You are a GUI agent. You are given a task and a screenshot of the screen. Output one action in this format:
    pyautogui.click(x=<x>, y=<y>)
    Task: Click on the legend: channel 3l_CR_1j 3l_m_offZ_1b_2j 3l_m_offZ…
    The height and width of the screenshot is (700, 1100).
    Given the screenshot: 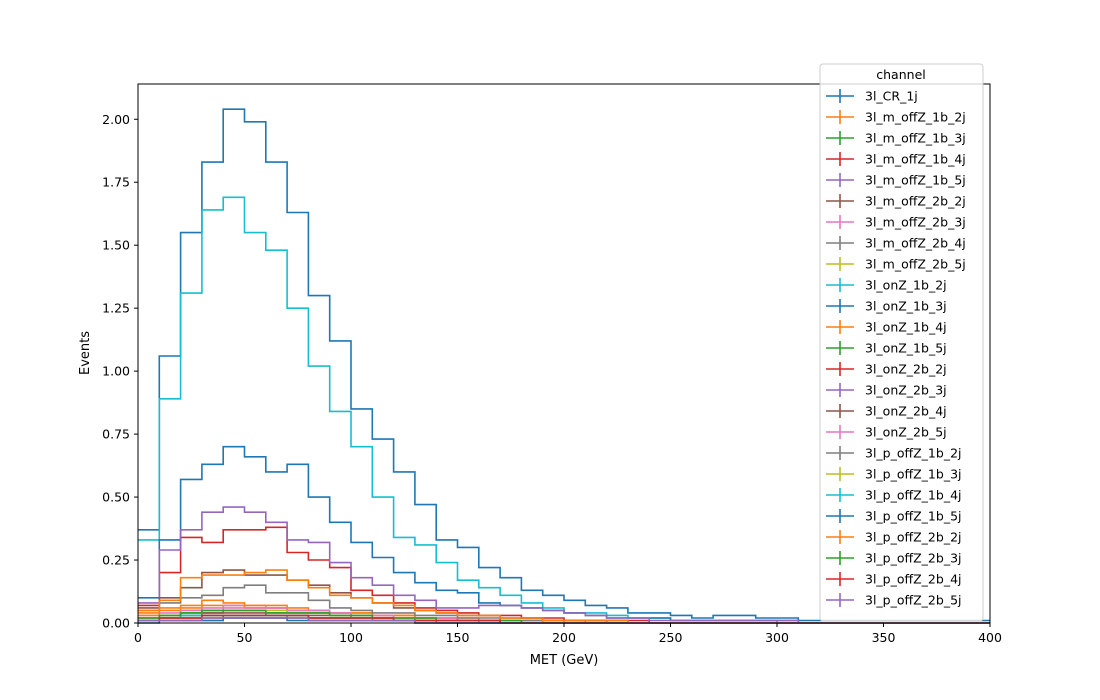 What is the action you would take?
    pyautogui.click(x=901, y=342)
    